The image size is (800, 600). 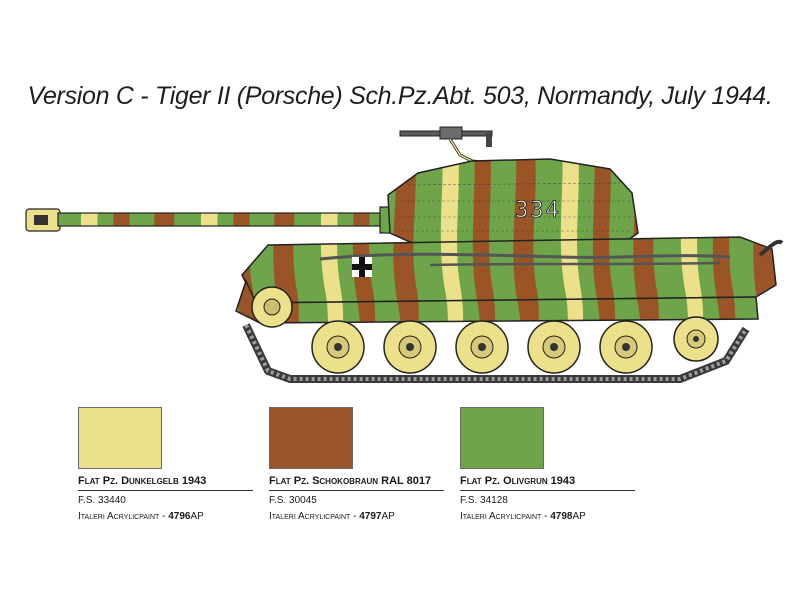 What do you see at coordinates (356, 483) in the screenshot?
I see `color-name: Flat Pz. Schokobraun RAL 8017` at bounding box center [356, 483].